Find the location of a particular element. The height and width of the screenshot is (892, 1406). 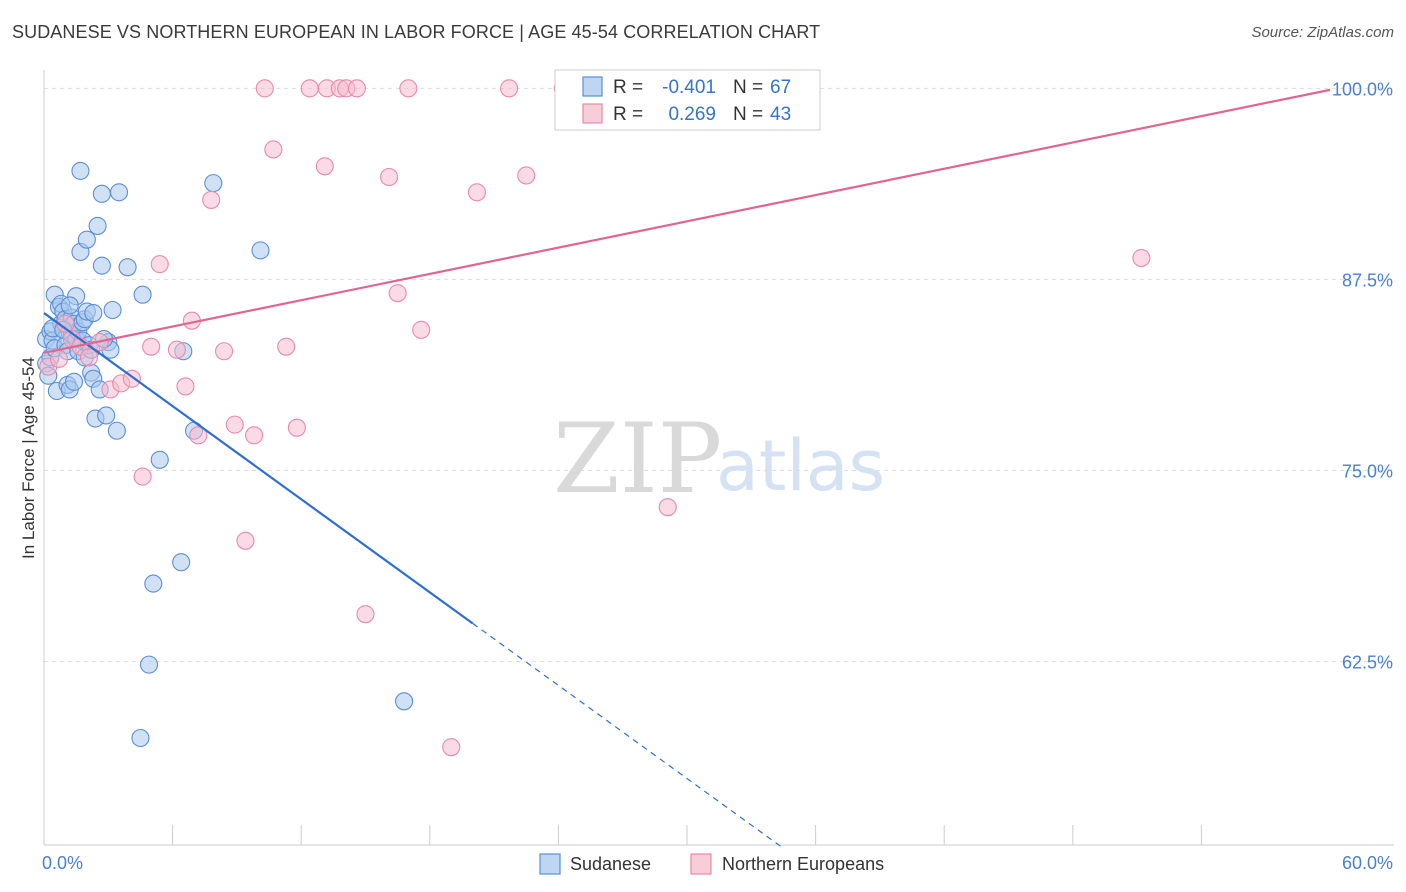

legend-label-sudanese: Sudanese is located at coordinates (610, 864).